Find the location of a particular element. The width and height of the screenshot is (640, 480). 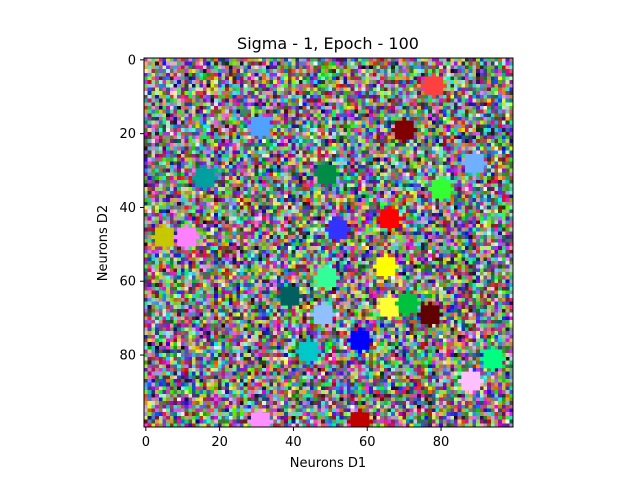

y-tick-label: 80 is located at coordinates (127, 356).